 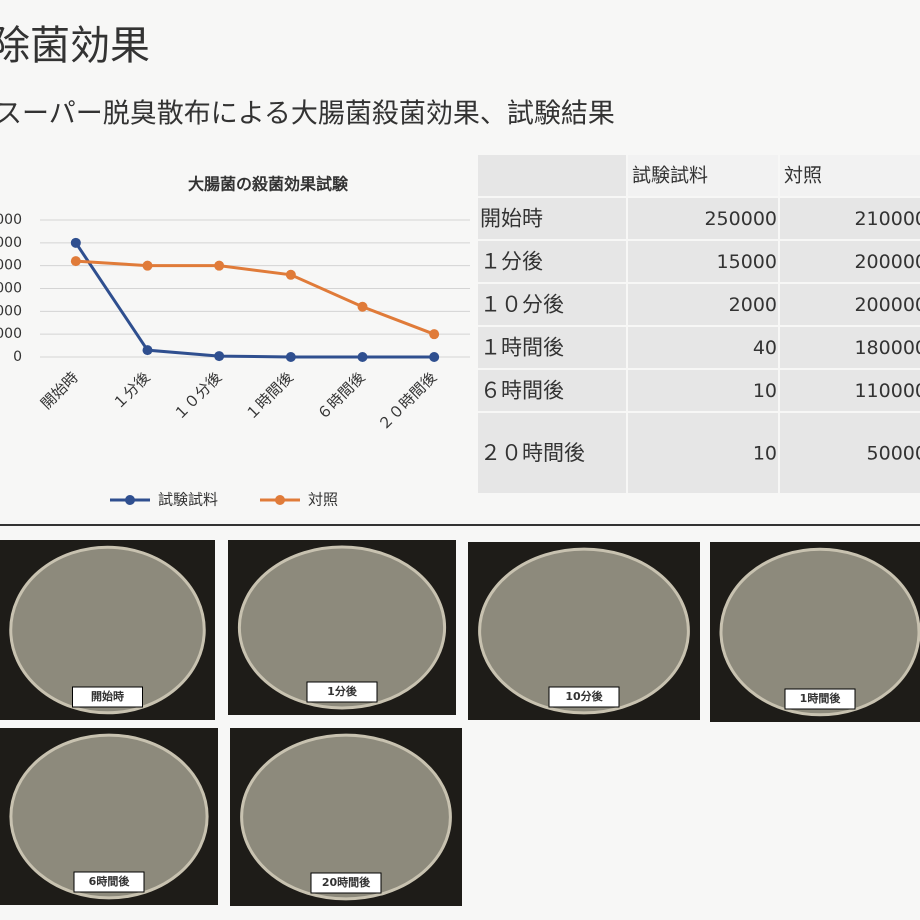 I want to click on legend-label: 試験試料, so click(x=188, y=500).